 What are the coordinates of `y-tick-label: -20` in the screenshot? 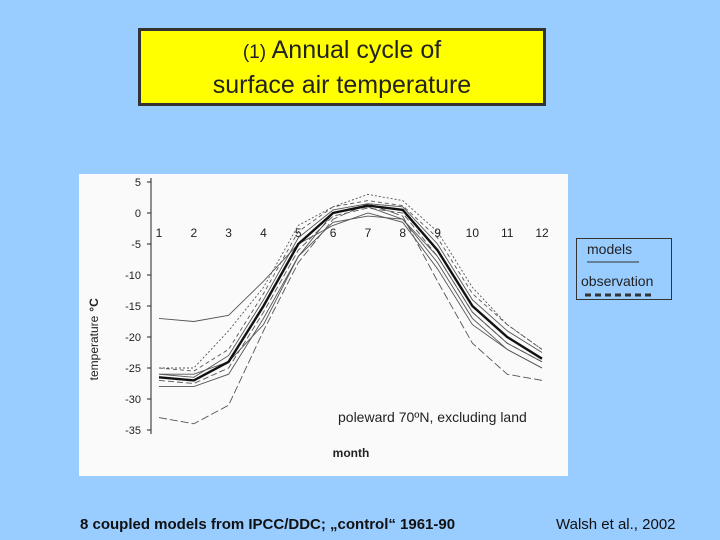 It's located at (133, 338).